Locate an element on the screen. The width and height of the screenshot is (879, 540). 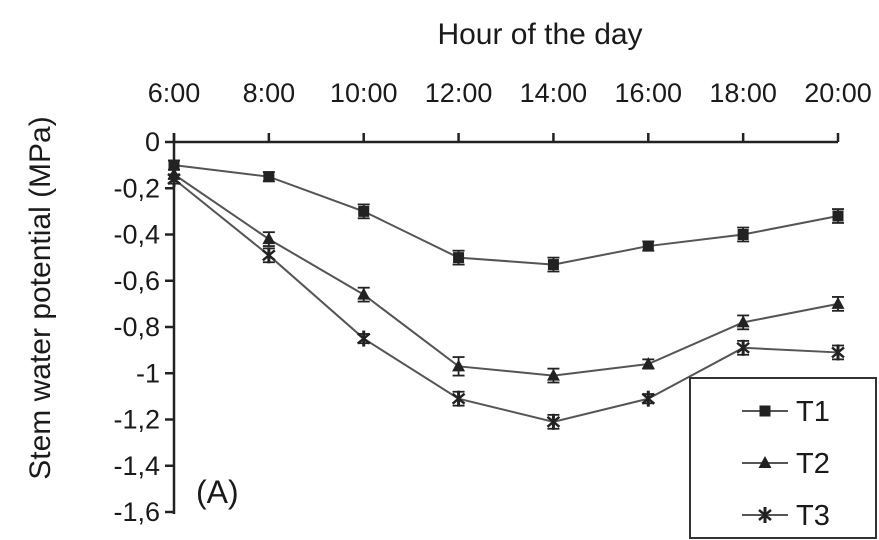
y-tick-label: -1,6 is located at coordinates (136, 512).